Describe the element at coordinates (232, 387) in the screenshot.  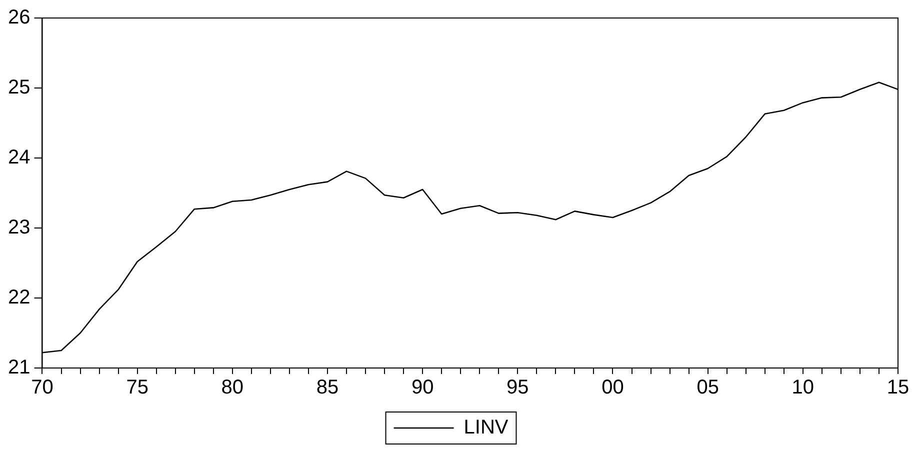
I see `x-tick-label: 80` at that location.